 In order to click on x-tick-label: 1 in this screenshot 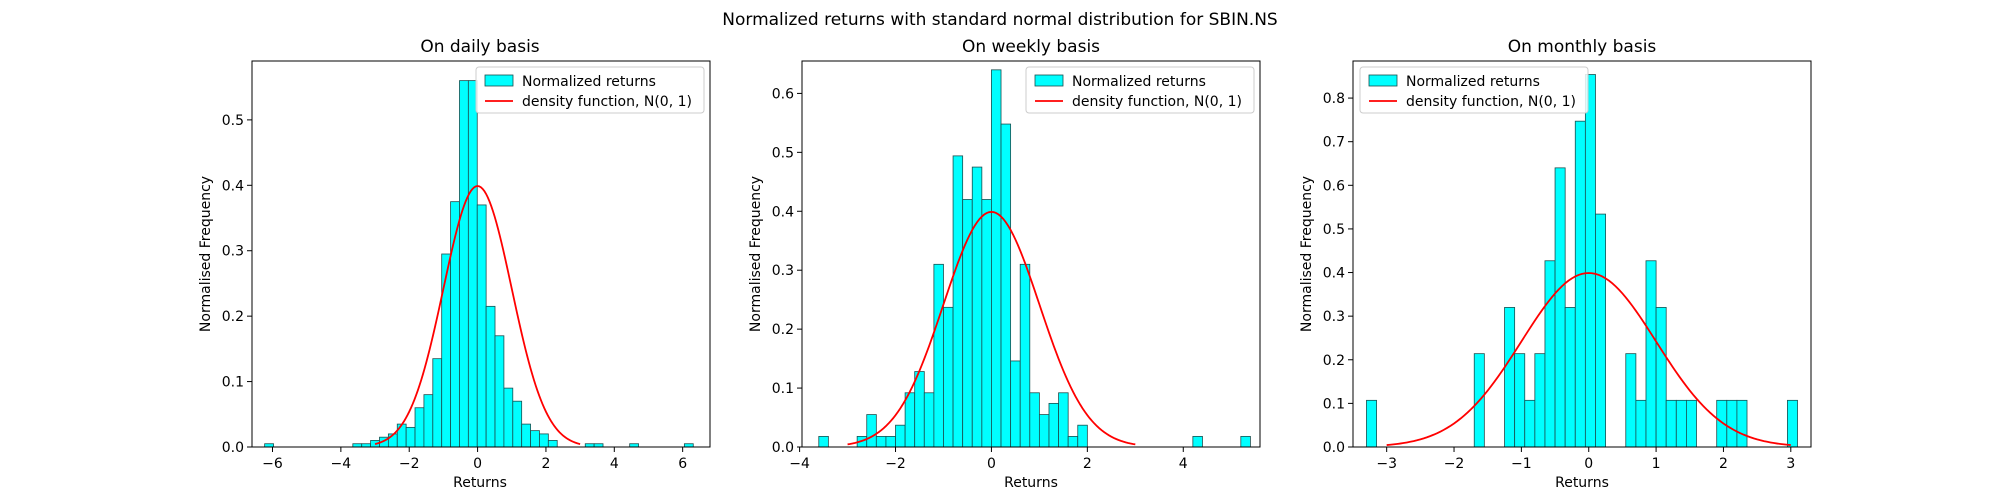, I will do `click(1656, 464)`.